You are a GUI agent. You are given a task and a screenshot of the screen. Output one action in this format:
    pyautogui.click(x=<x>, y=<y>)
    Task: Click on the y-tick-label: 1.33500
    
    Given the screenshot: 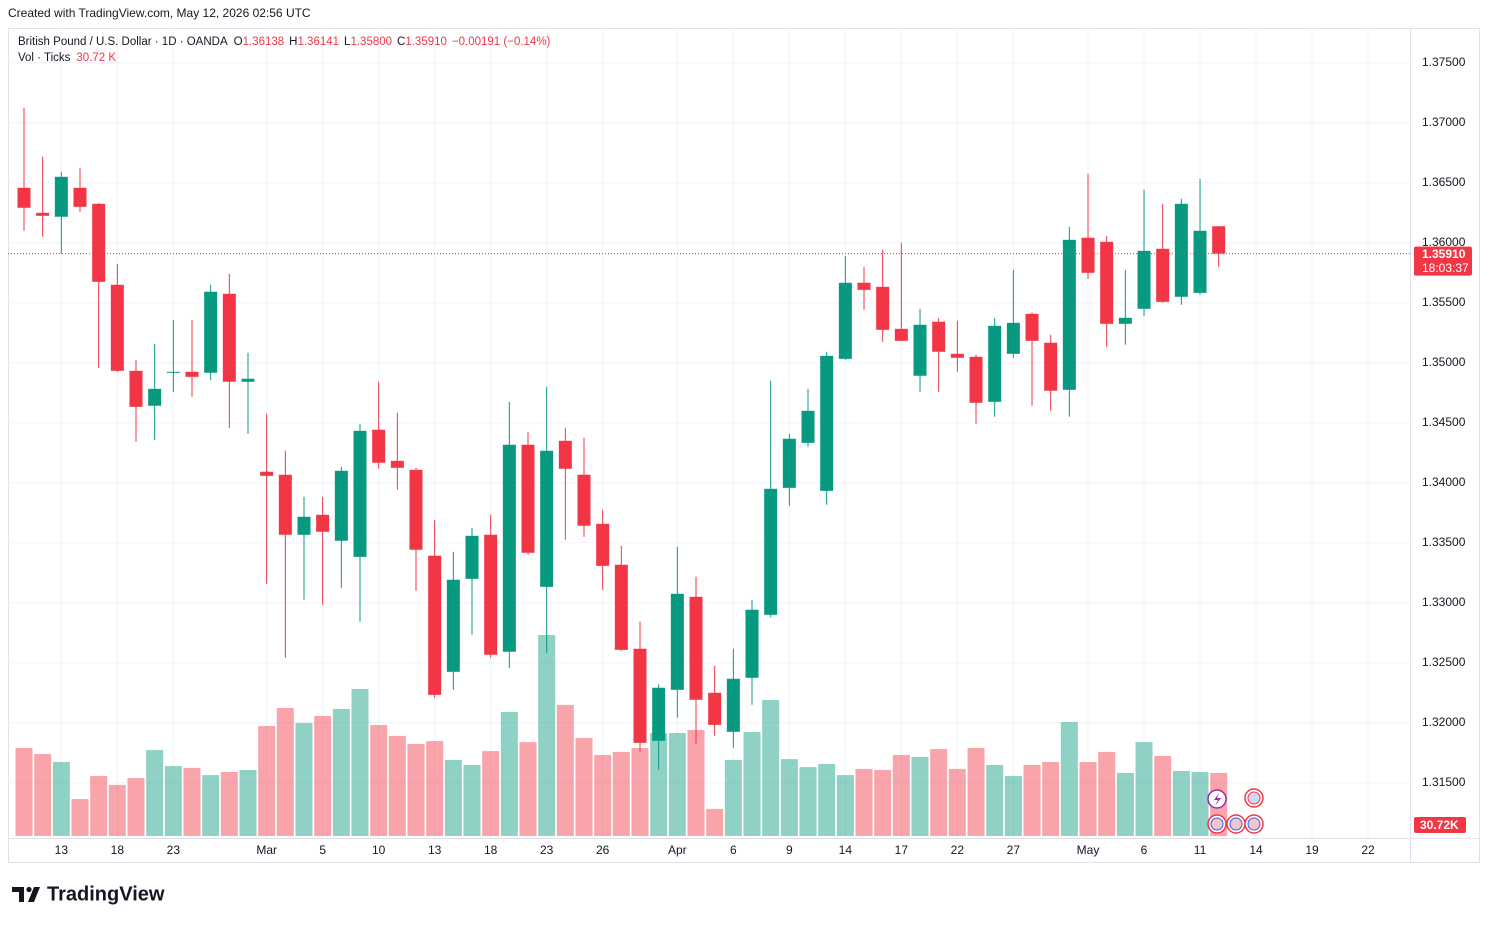 What is the action you would take?
    pyautogui.click(x=1444, y=542)
    